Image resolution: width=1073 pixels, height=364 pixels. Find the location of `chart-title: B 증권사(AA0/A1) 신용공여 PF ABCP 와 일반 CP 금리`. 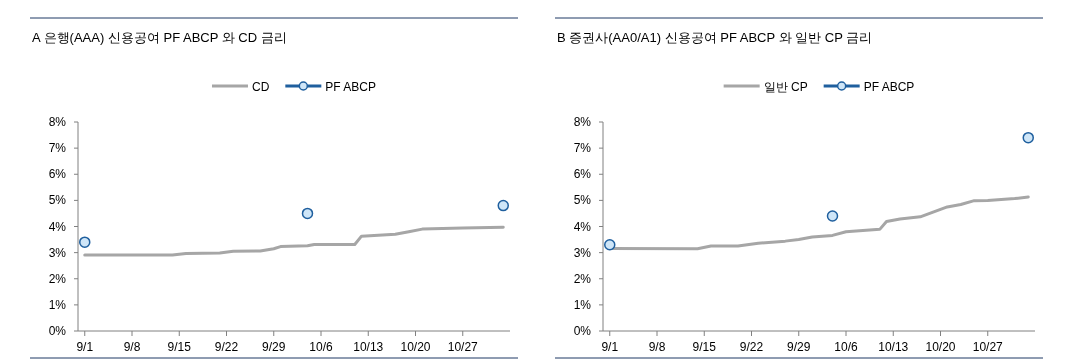

chart-title: B 증권사(AA0/A1) 신용공여 PF ABCP 와 일반 CP 금리 is located at coordinates (715, 37).